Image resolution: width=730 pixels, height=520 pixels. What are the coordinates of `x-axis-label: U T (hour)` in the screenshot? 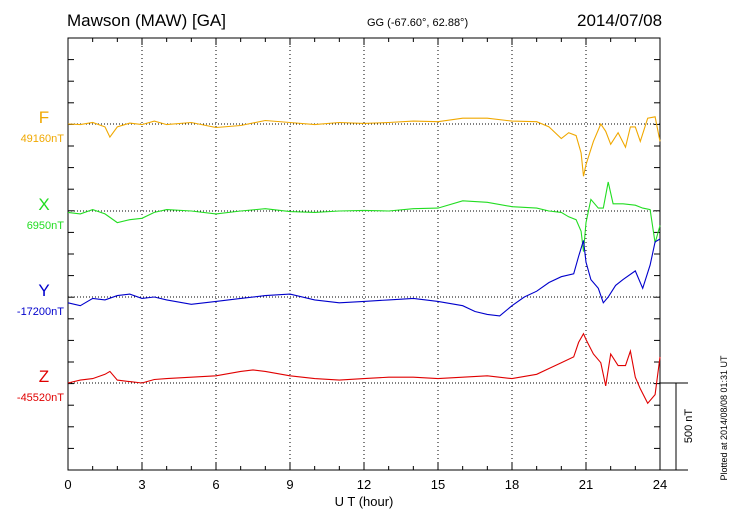 It's located at (364, 501).